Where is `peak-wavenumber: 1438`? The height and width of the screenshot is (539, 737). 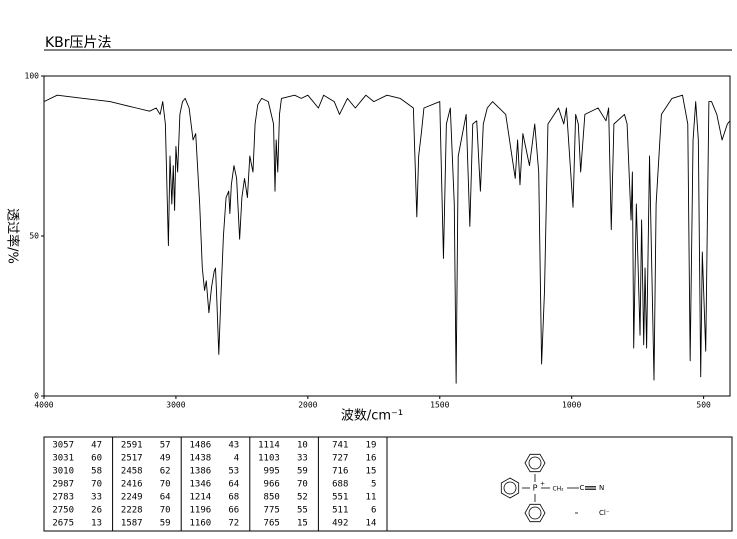 peak-wavenumber: 1438 is located at coordinates (201, 459).